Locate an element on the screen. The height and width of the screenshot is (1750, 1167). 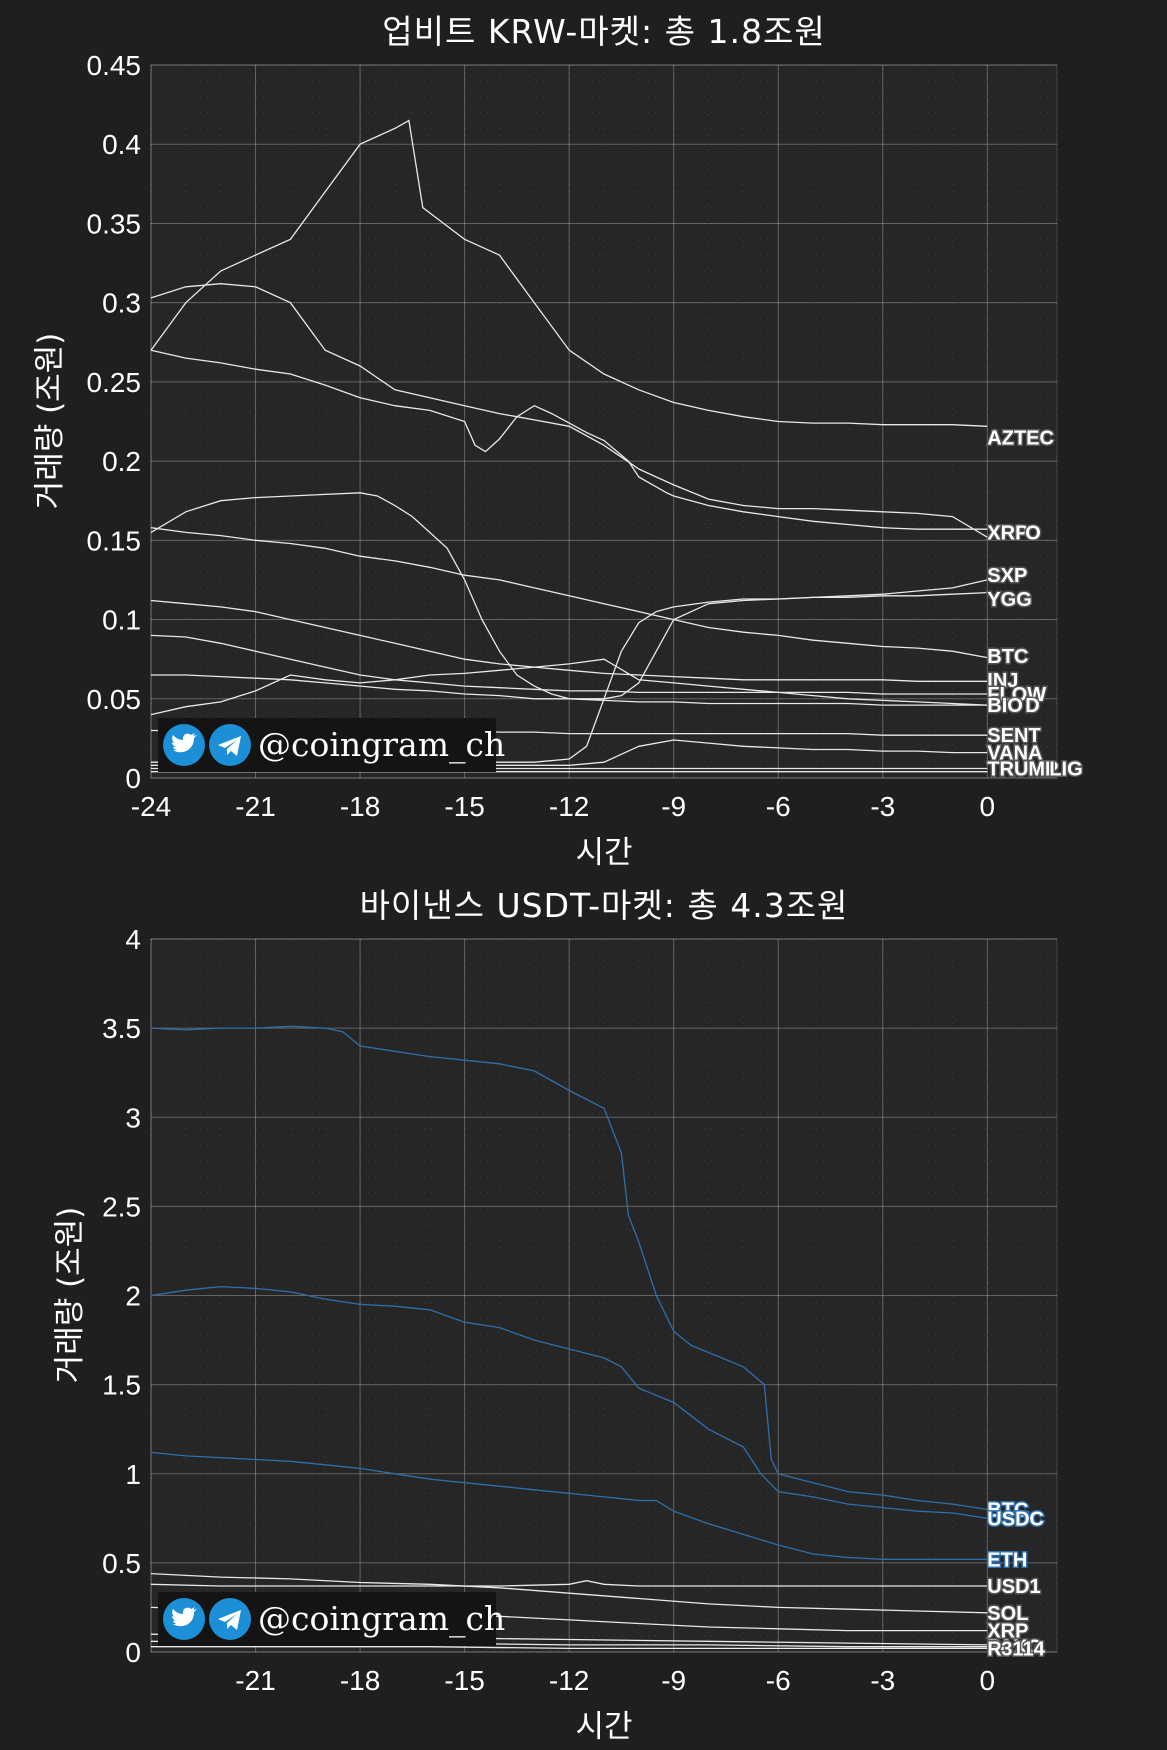
series-line-aztec is located at coordinates (569, 273).